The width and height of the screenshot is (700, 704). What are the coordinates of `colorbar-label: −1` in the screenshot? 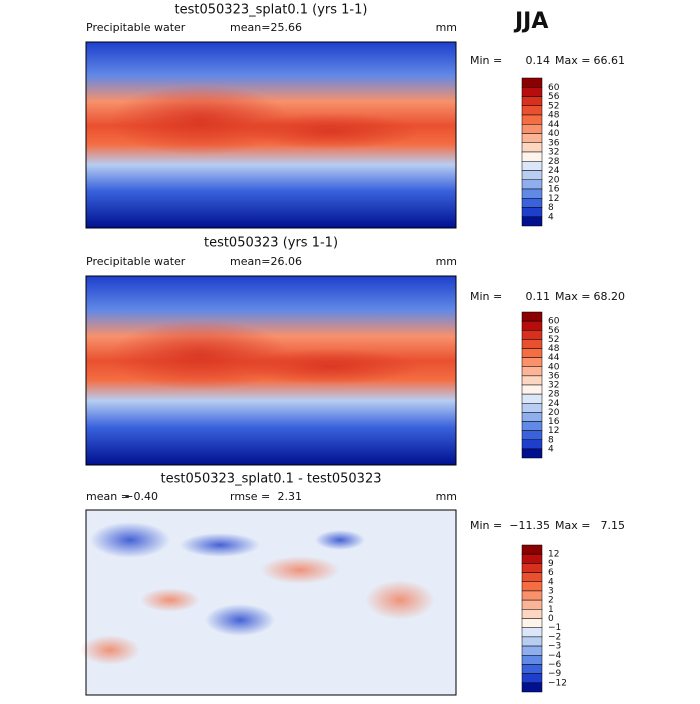 It's located at (554, 628).